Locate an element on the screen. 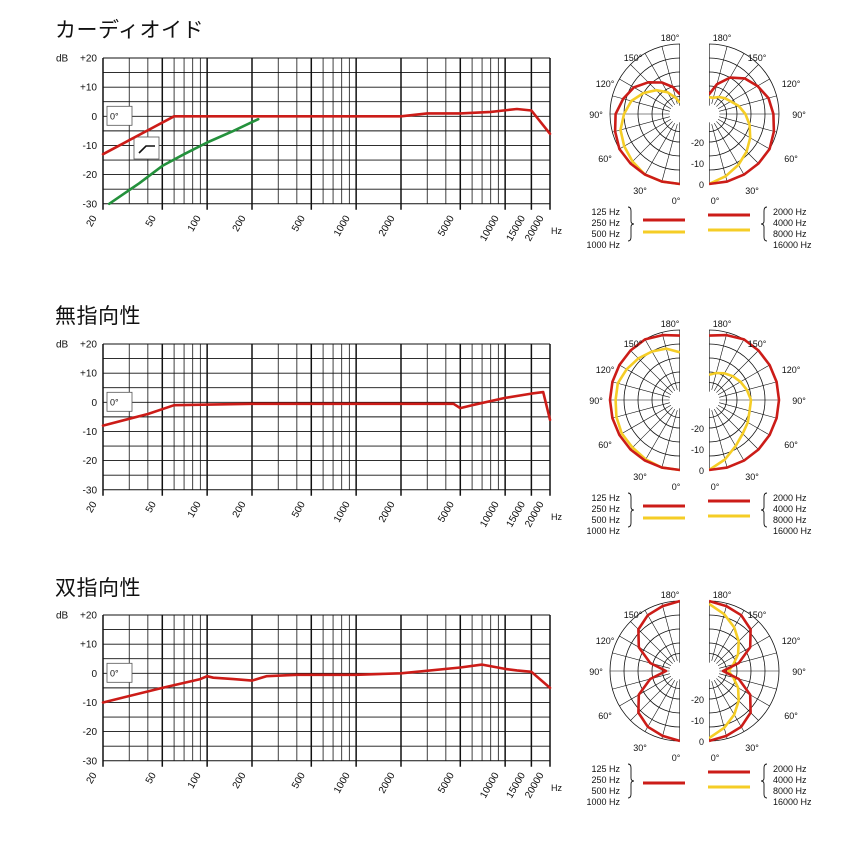 The image size is (850, 850). legend-brace-left is located at coordinates (631, 224).